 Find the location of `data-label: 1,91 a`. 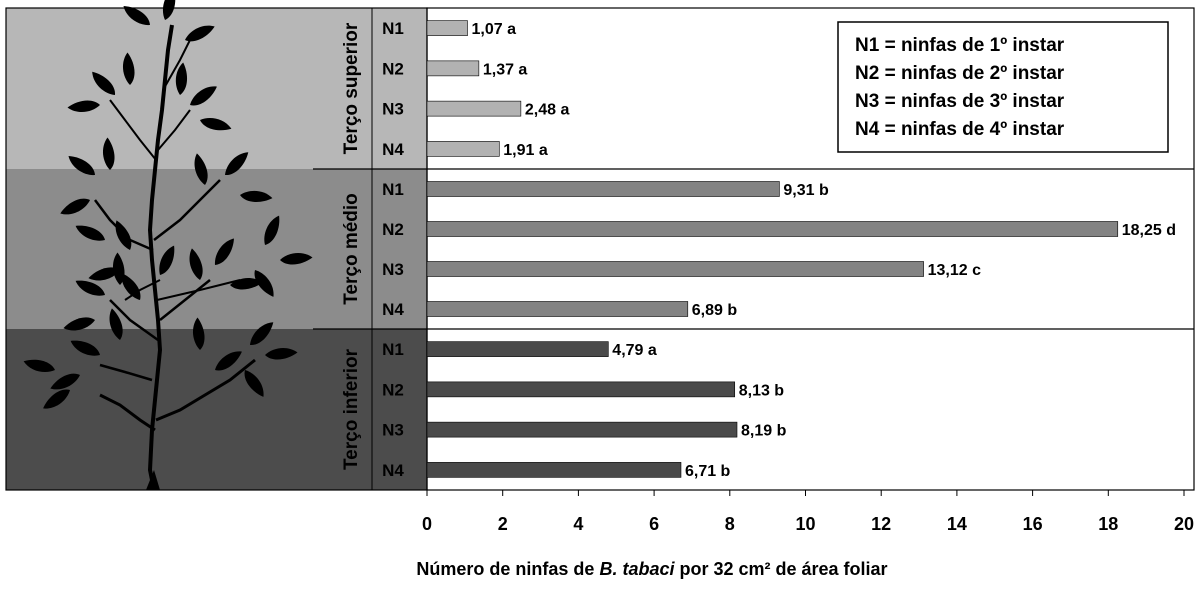

data-label: 1,91 a is located at coordinates (525, 150).